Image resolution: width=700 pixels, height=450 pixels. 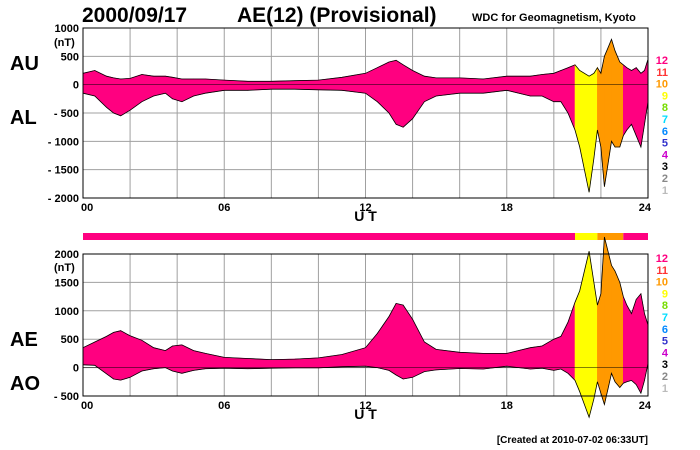 I want to click on y-tick-label: - 1000, so click(x=63, y=142).